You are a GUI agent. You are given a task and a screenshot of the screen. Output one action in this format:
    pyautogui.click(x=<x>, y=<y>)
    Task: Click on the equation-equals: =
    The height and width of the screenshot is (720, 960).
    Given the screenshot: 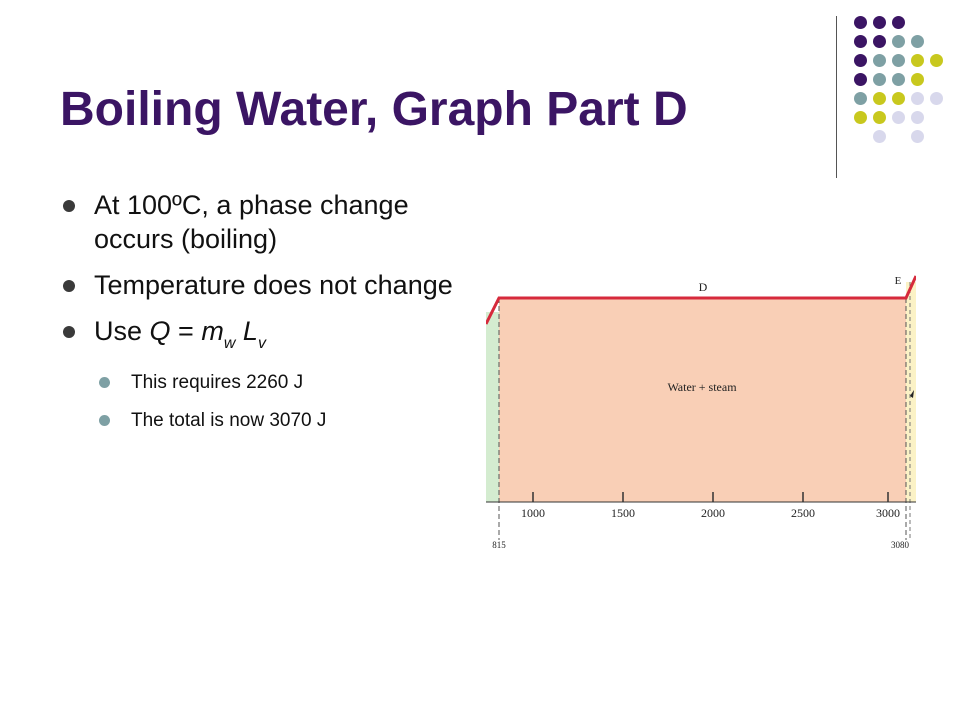 What is the action you would take?
    pyautogui.click(x=186, y=331)
    